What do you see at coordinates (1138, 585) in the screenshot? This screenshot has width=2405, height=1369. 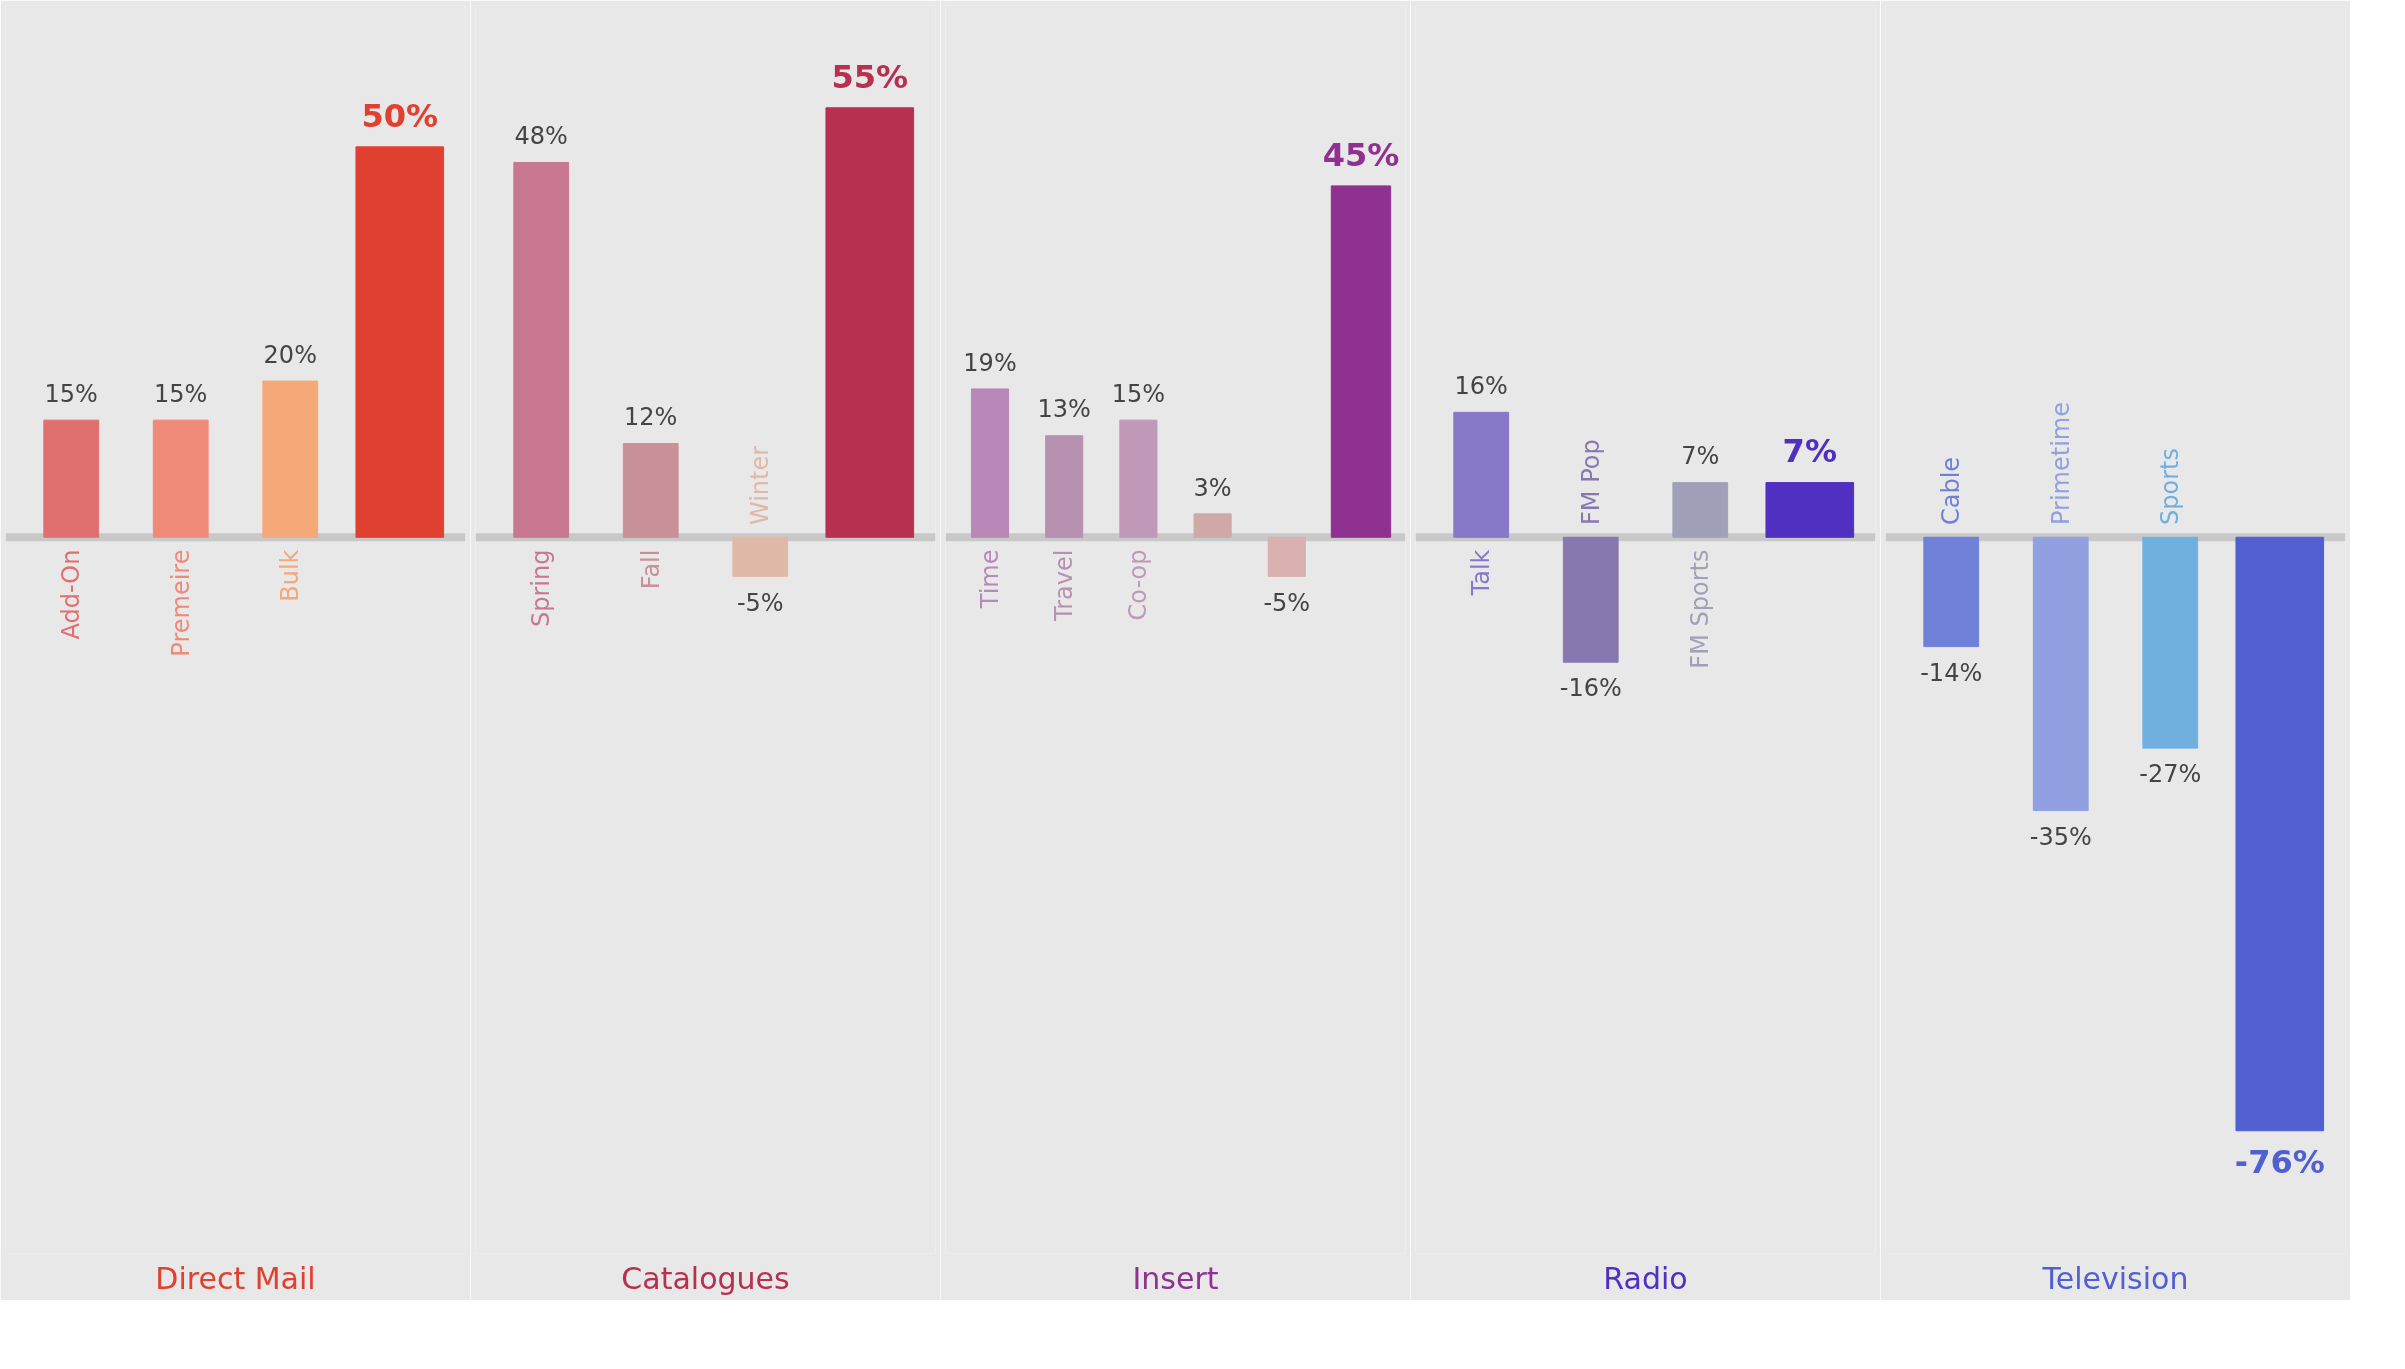 I see `x-tick-label: Co-op` at bounding box center [1138, 585].